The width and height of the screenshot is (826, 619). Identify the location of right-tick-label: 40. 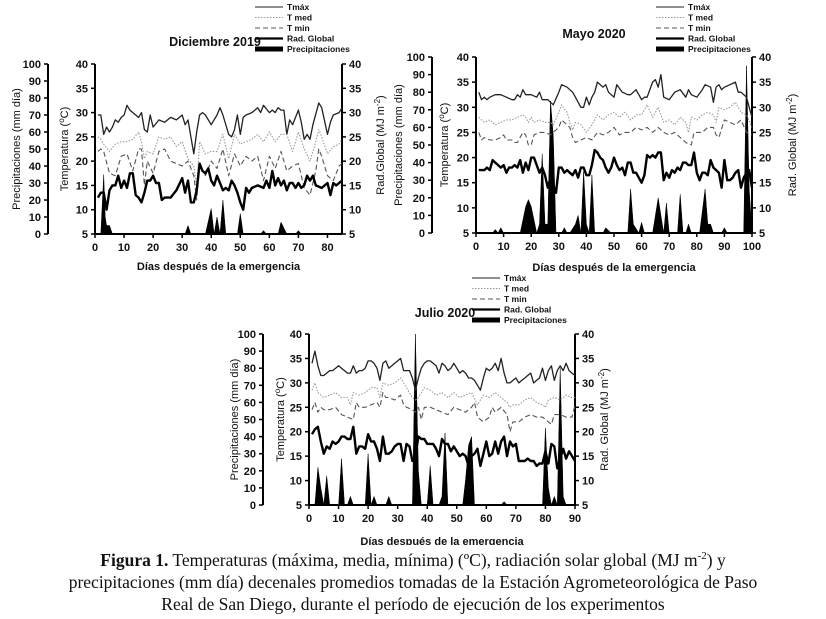
(355, 65).